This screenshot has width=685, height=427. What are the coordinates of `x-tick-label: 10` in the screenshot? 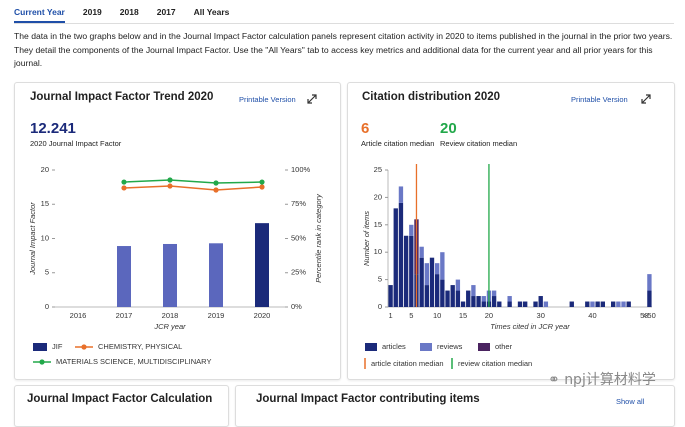 It's located at (437, 315).